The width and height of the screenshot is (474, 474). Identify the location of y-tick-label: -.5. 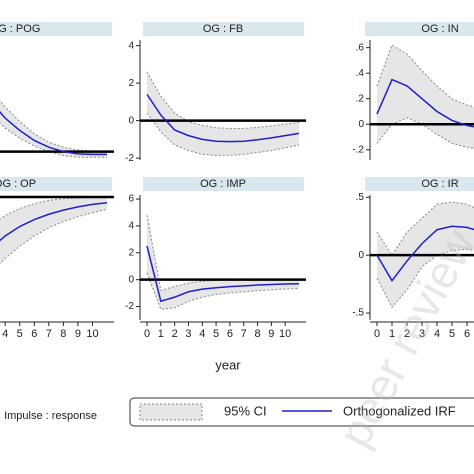
(358, 313).